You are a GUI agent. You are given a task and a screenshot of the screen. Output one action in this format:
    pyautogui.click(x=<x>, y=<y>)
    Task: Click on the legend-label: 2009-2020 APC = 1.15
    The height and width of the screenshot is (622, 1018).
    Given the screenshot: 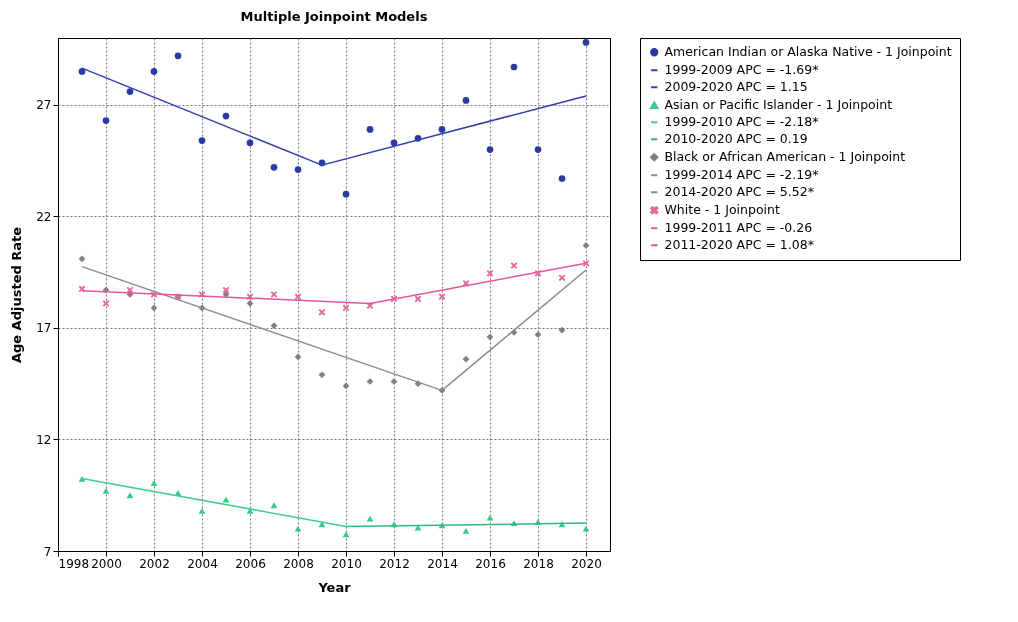 What is the action you would take?
    pyautogui.click(x=736, y=87)
    